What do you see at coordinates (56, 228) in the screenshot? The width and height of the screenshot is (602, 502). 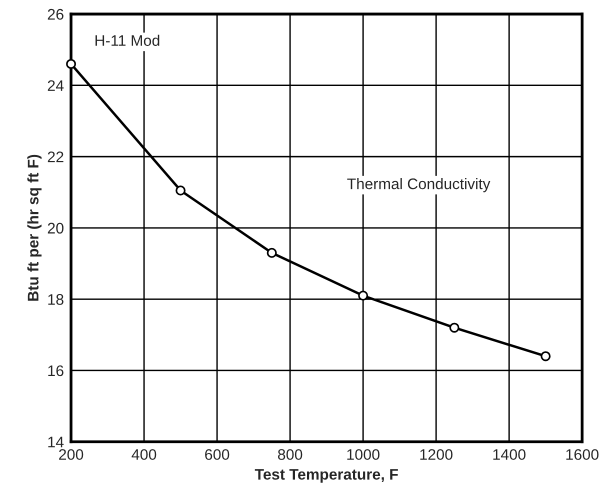 I see `y-tick-label: 20` at bounding box center [56, 228].